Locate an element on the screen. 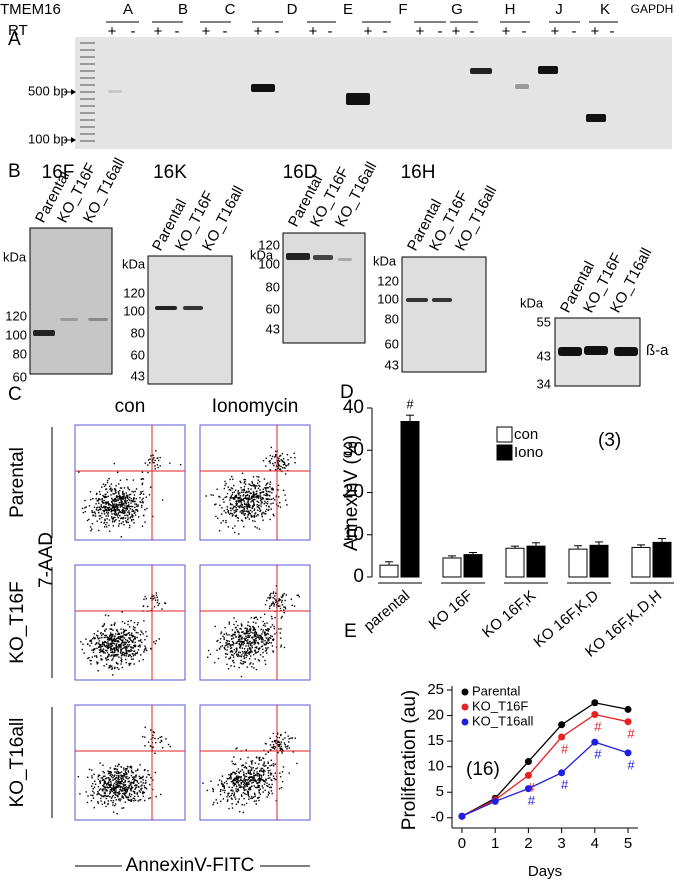 This screenshot has width=685, height=882. bar is located at coordinates (662, 559).